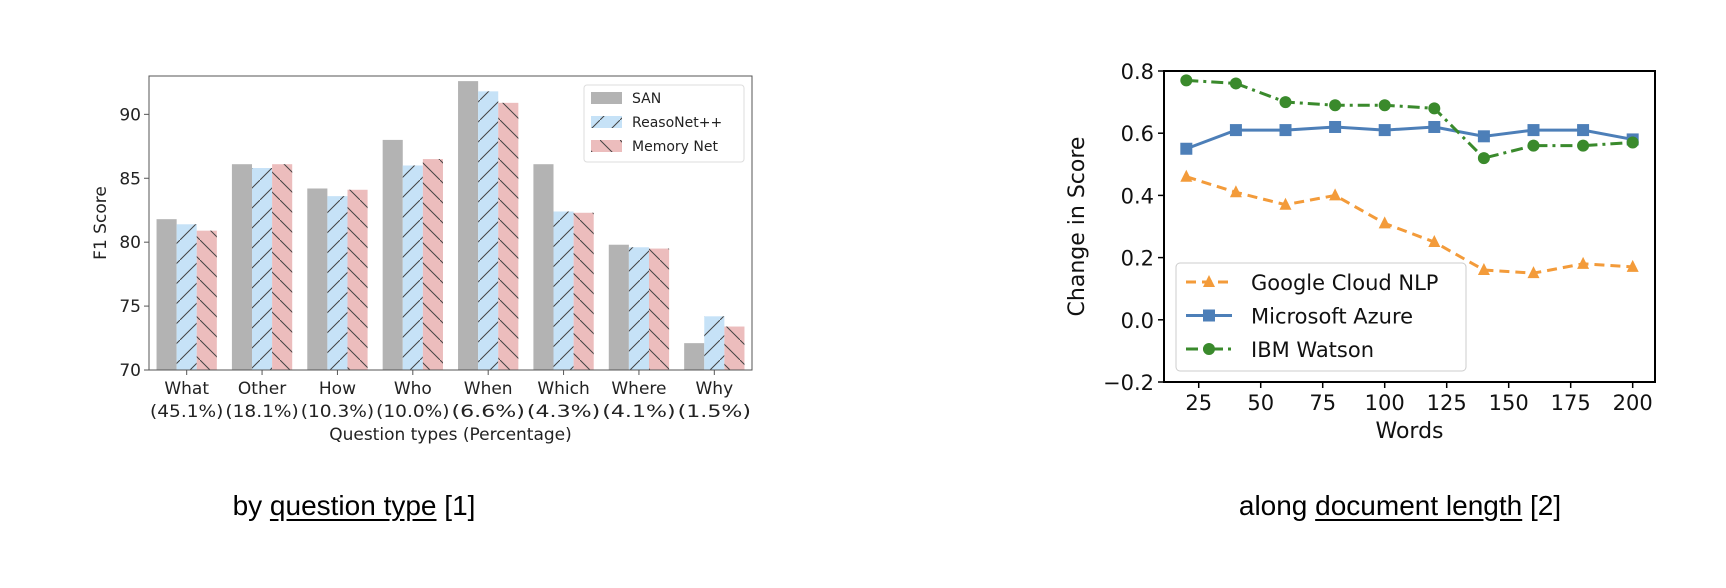 The image size is (1726, 588). I want to click on bar-san-other, so click(242, 267).